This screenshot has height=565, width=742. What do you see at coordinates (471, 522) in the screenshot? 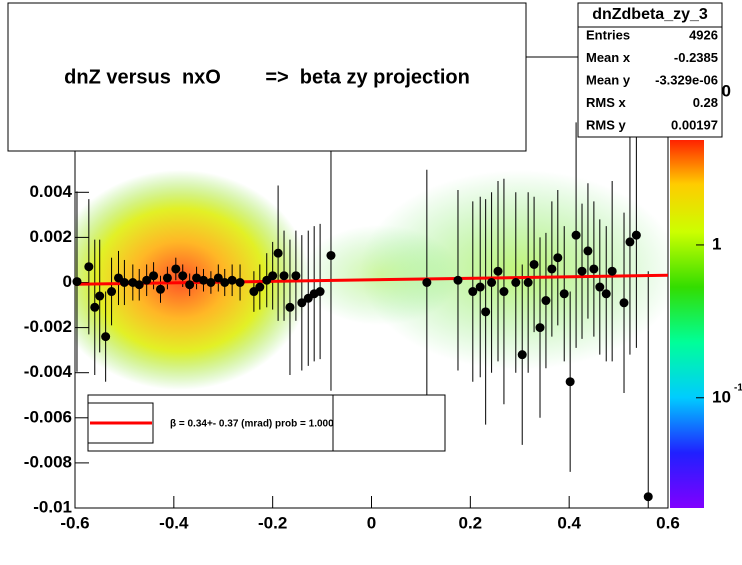
I see `x-tick-label: 0.2` at bounding box center [471, 522].